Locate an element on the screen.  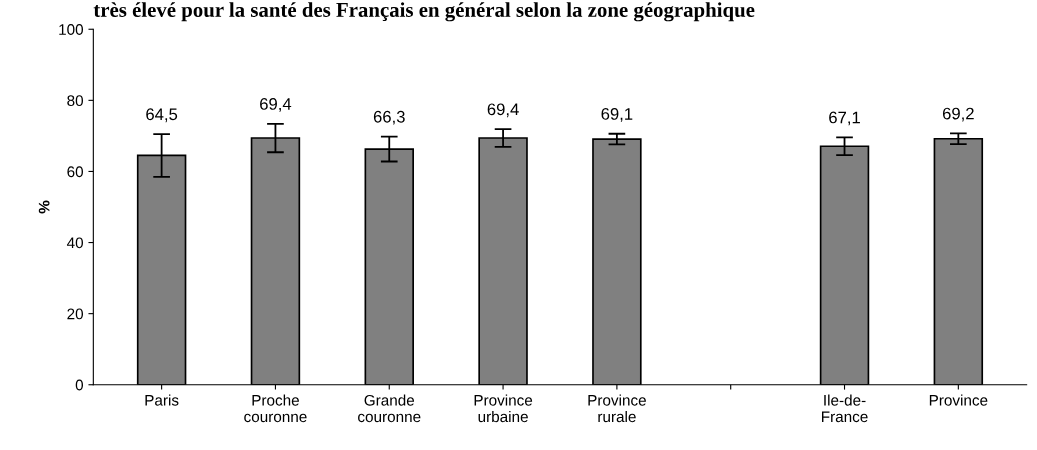
x-tick-label: Grande couronne is located at coordinates (389, 408).